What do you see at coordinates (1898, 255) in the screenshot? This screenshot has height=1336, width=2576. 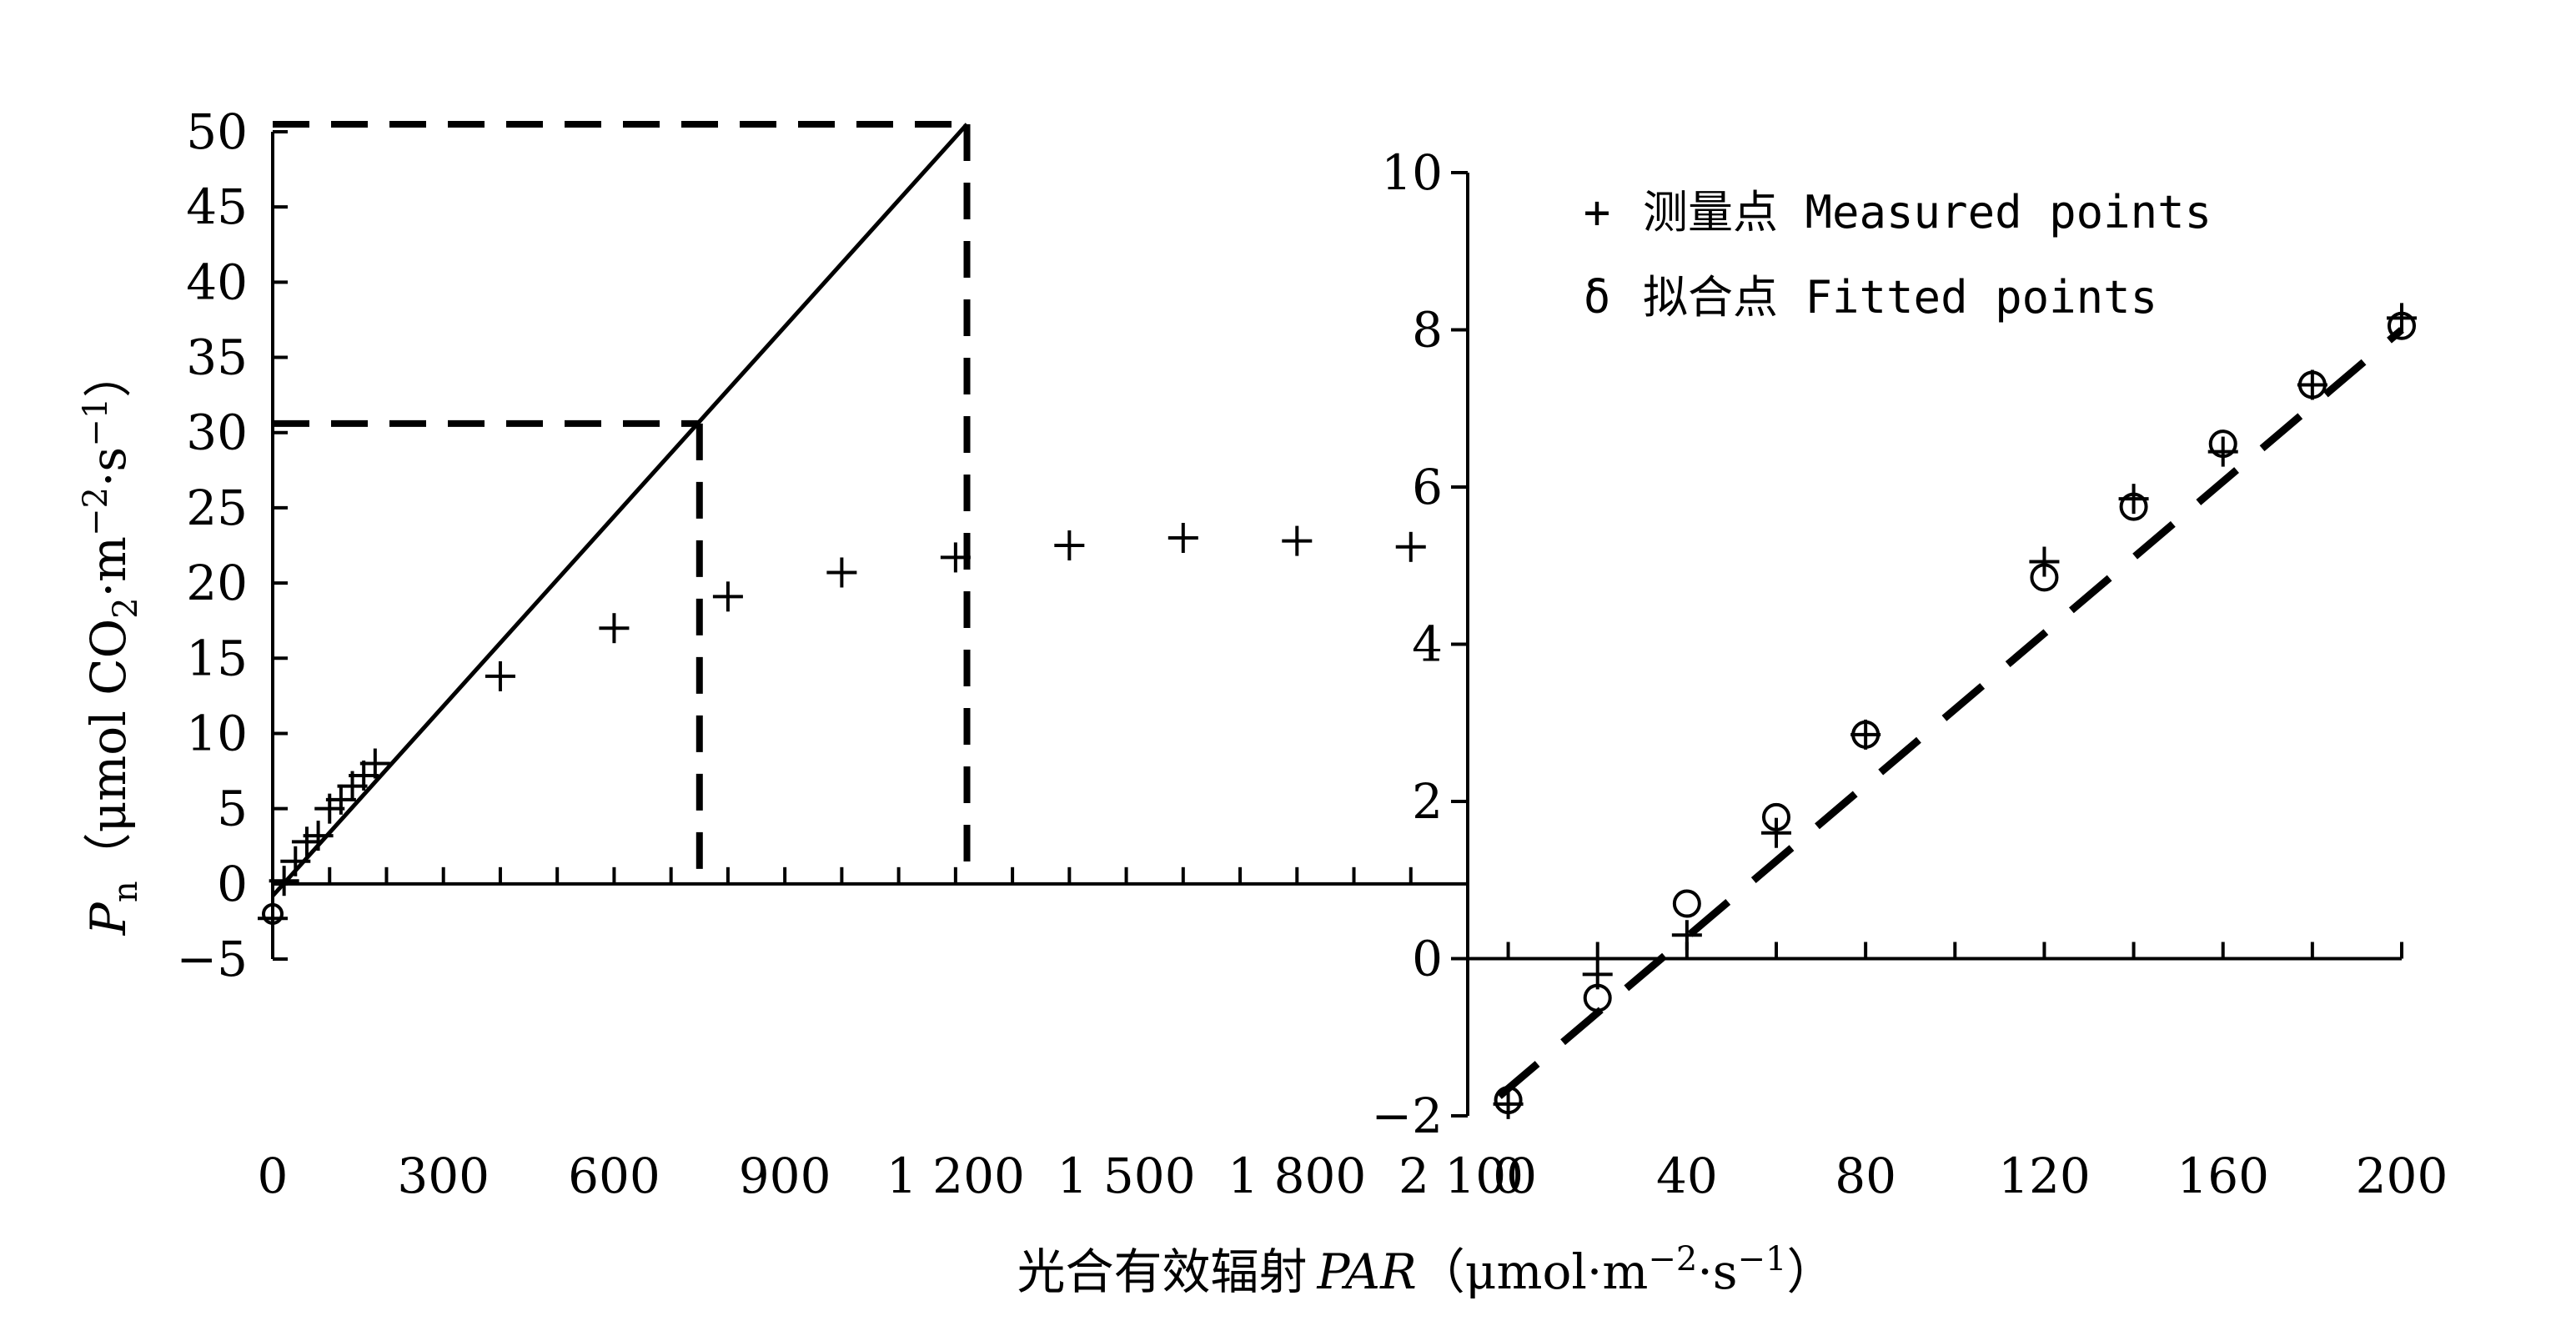 I see `legend: + 测量点 Measured points δ 拟合点 Fitted points` at bounding box center [1898, 255].